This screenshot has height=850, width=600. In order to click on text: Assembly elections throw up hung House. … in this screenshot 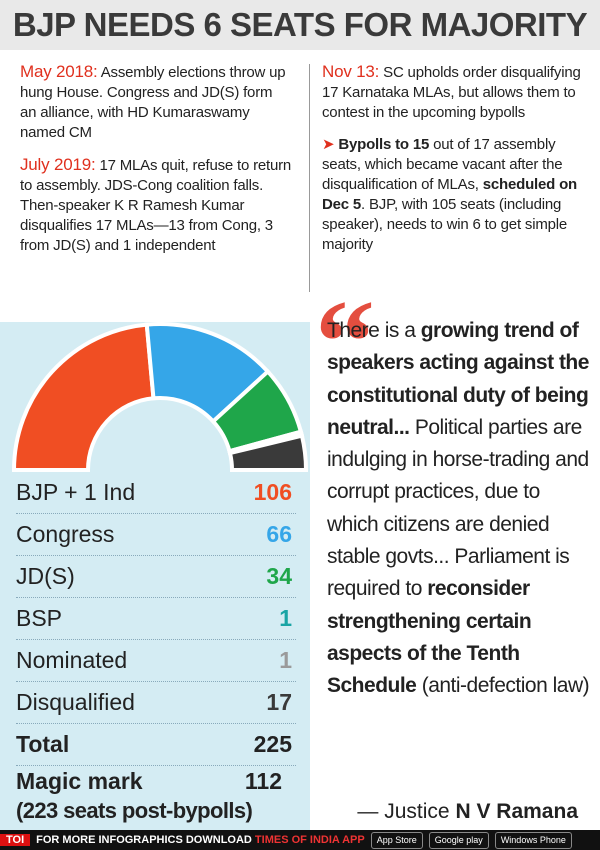, I will do `click(153, 102)`.